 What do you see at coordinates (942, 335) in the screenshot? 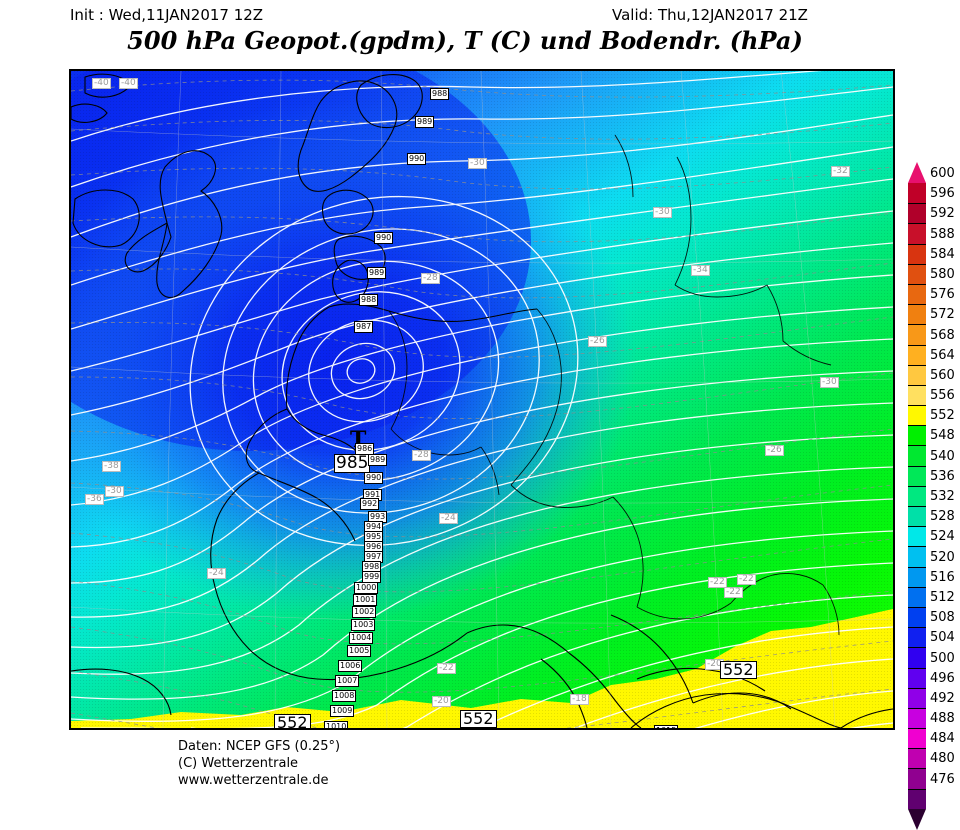
I see `colorbar-tick-568: 568` at bounding box center [942, 335].